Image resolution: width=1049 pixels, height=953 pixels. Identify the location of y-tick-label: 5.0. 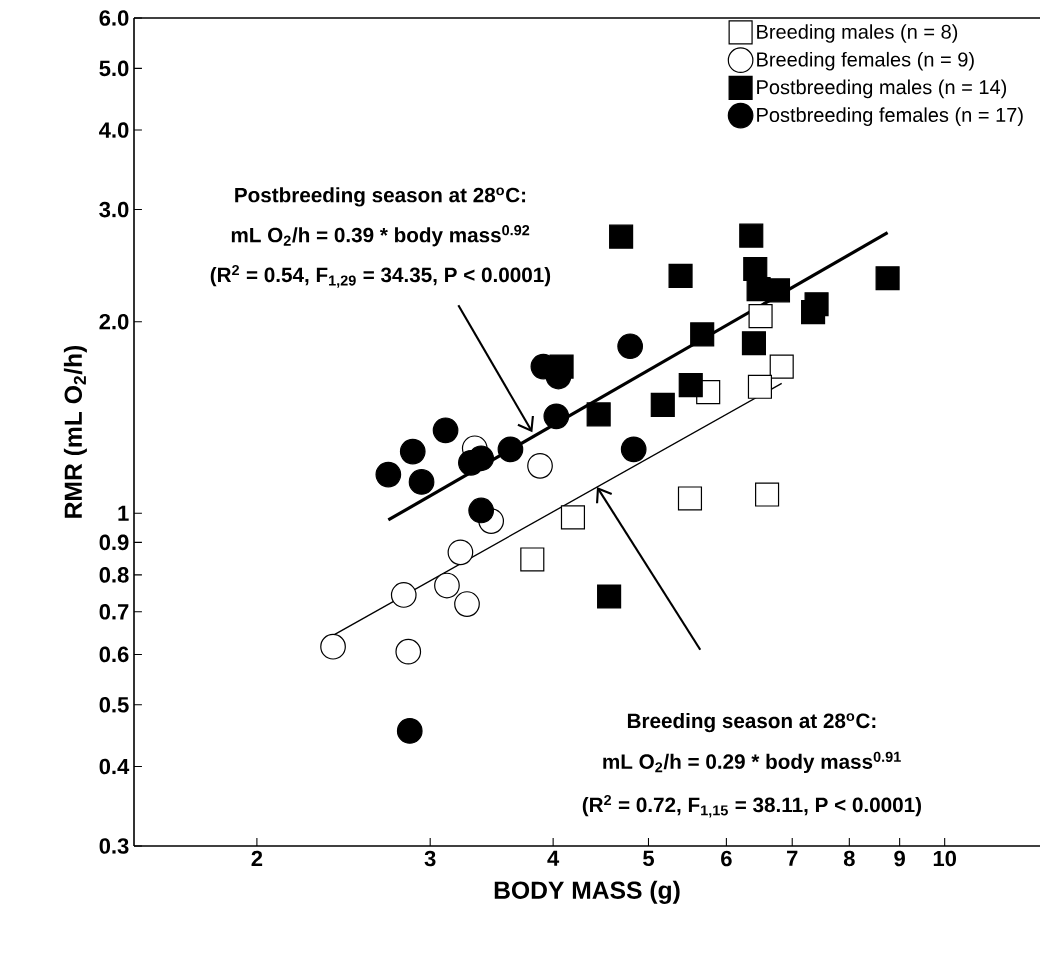
(114, 68).